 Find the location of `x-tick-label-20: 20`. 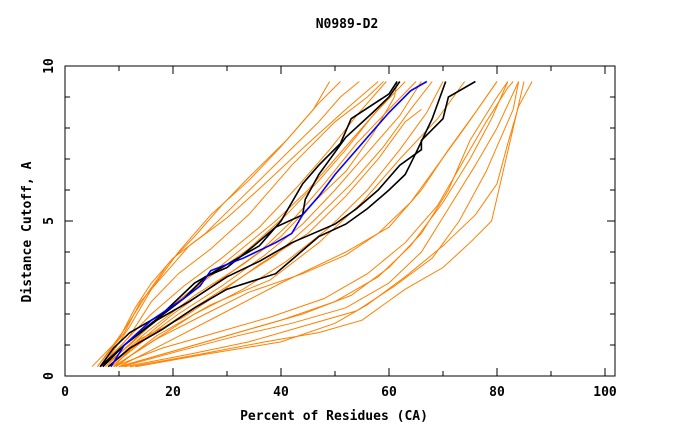

x-tick-label-20: 20 is located at coordinates (173, 392).